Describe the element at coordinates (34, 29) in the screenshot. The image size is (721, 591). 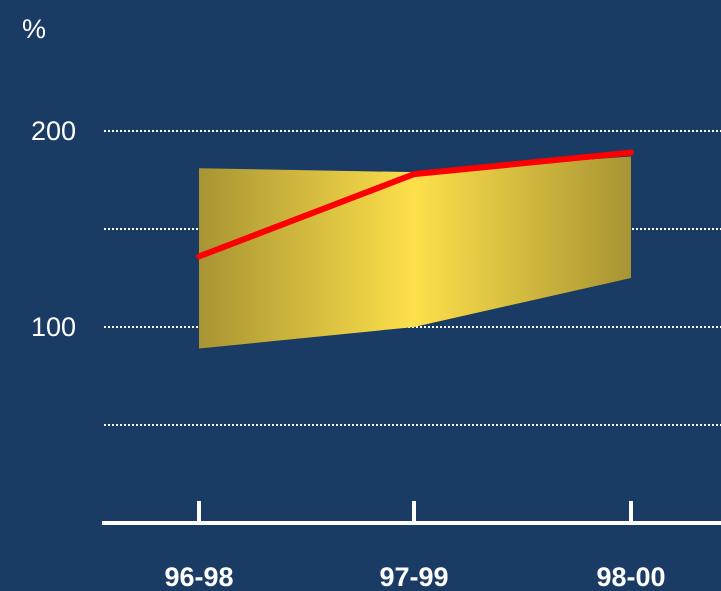
I see `y-unit-label: %` at that location.